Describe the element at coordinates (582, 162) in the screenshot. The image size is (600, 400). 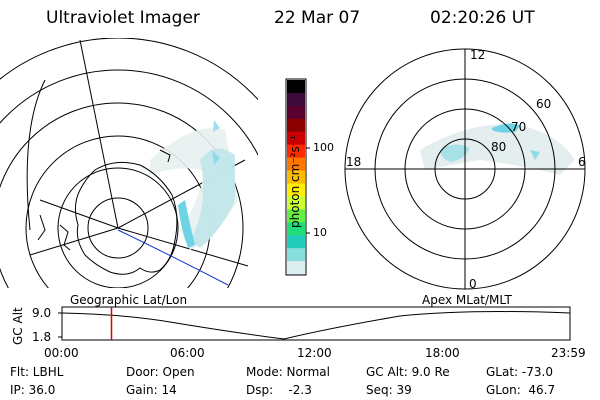
I see `mlt-6-label: 6` at that location.